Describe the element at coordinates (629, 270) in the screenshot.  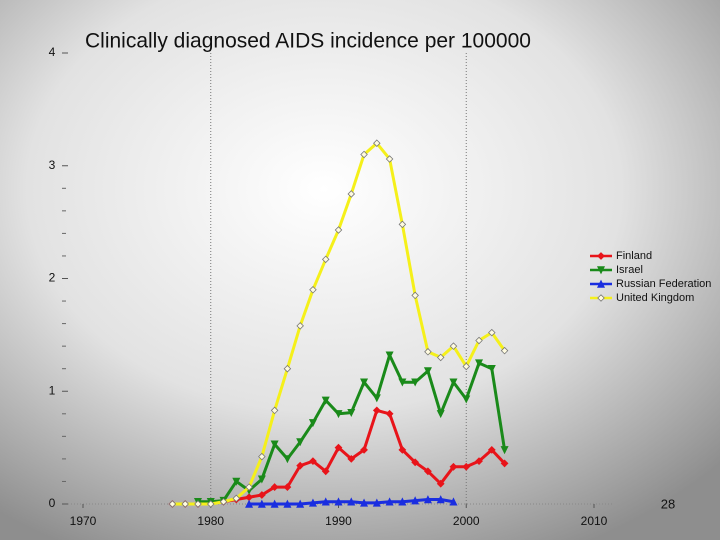
I see `legend-label: Israel` at that location.